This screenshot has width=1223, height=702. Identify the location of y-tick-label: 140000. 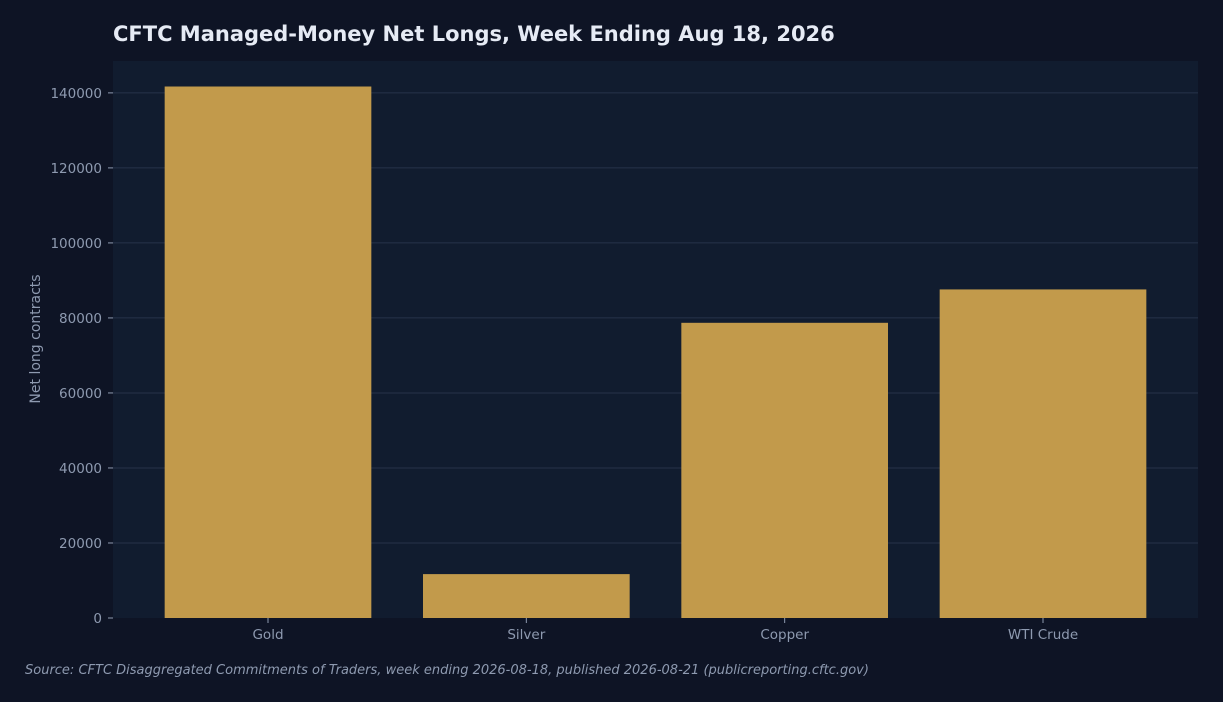
(76, 94).